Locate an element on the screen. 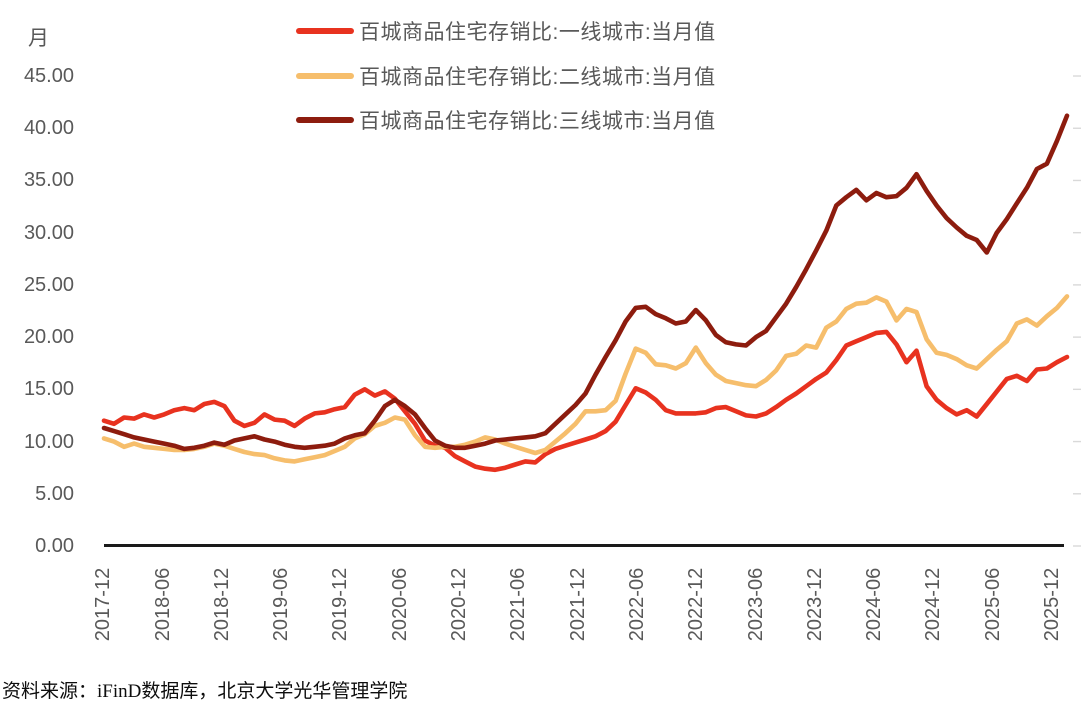  x-tick-label: 2023-12 is located at coordinates (815, 604).